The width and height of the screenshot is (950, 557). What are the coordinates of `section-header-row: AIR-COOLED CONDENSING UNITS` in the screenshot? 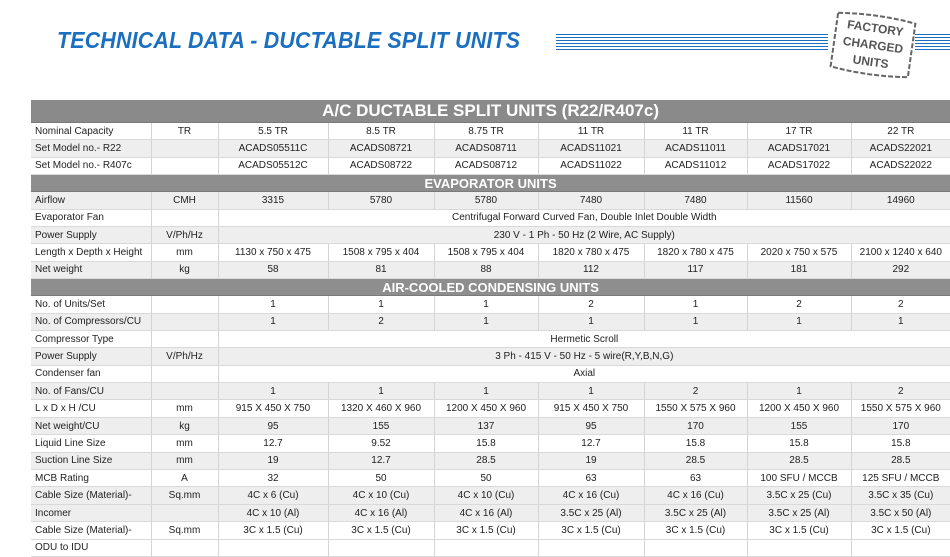 It's located at (490, 287).